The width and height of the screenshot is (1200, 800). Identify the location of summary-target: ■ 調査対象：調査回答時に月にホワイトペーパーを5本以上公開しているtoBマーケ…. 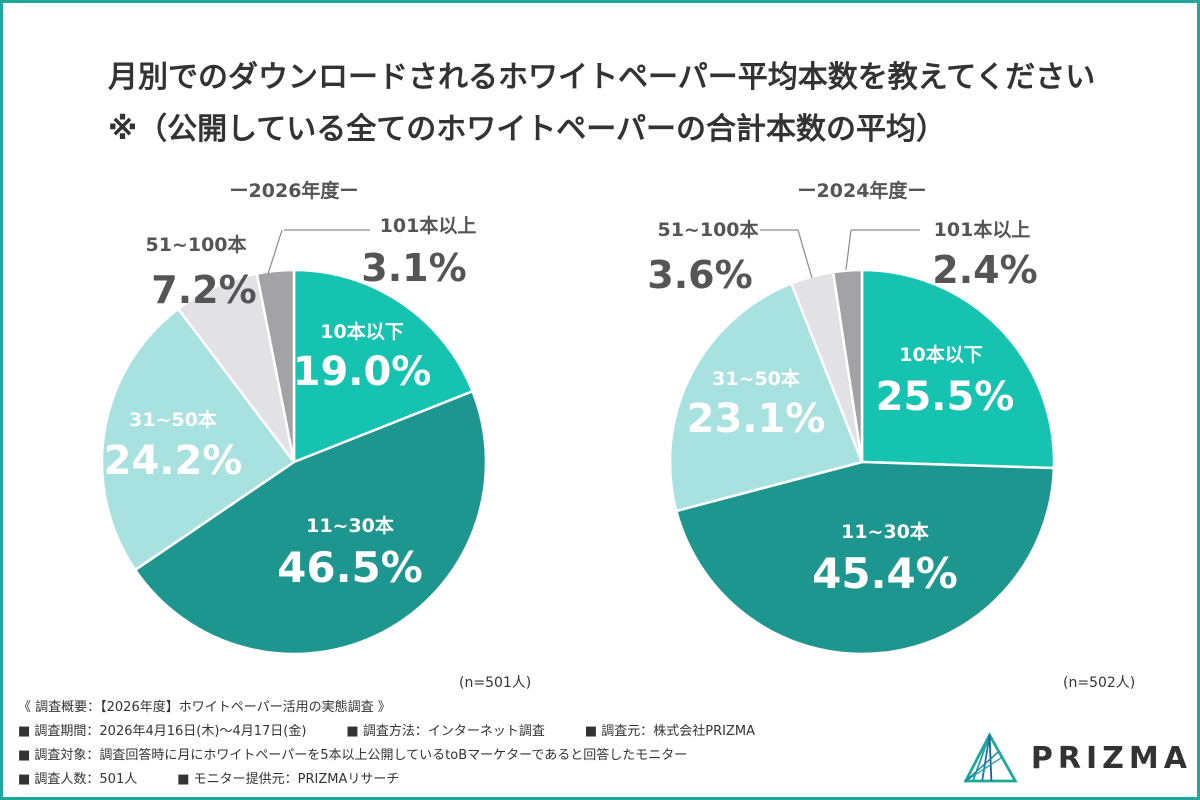
(353, 755).